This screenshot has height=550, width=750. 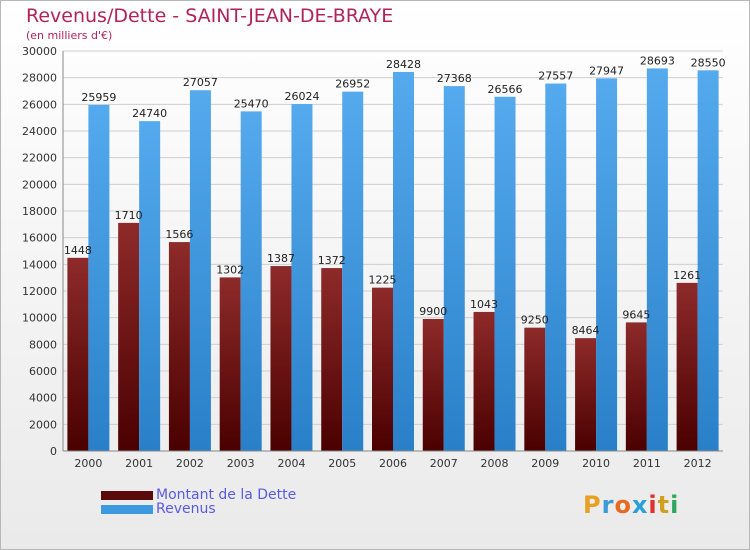 I want to click on y-tick-label: 14000, so click(x=39, y=264).